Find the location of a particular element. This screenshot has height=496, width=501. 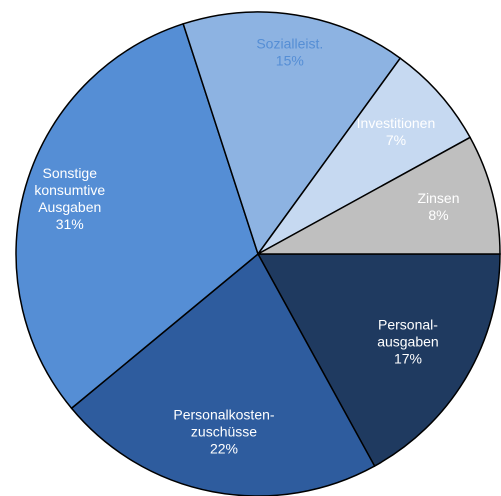

slice-label: Zinsen 8% is located at coordinates (438, 206).